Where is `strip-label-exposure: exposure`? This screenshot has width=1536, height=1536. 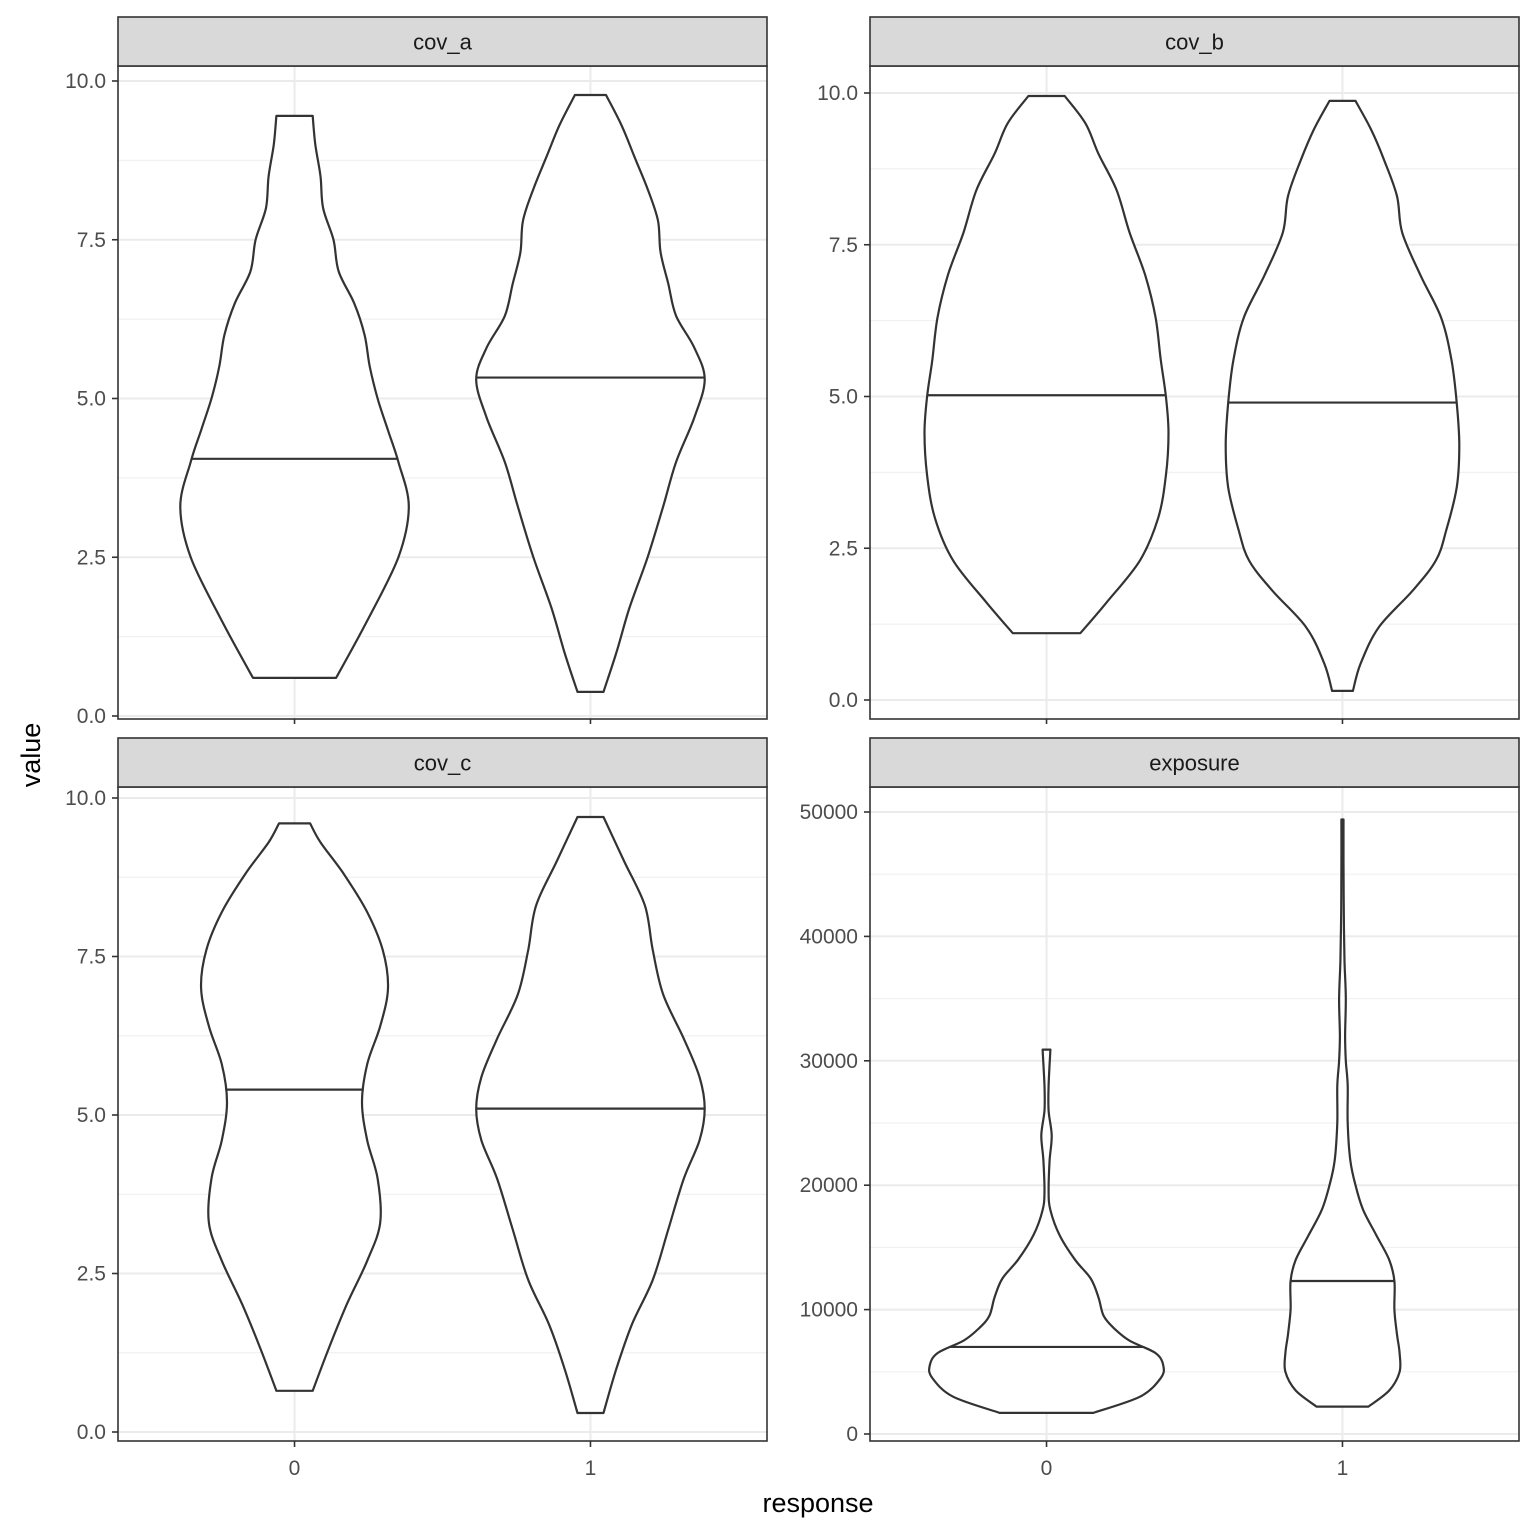
strip-label-exposure: exposure is located at coordinates (1194, 763).